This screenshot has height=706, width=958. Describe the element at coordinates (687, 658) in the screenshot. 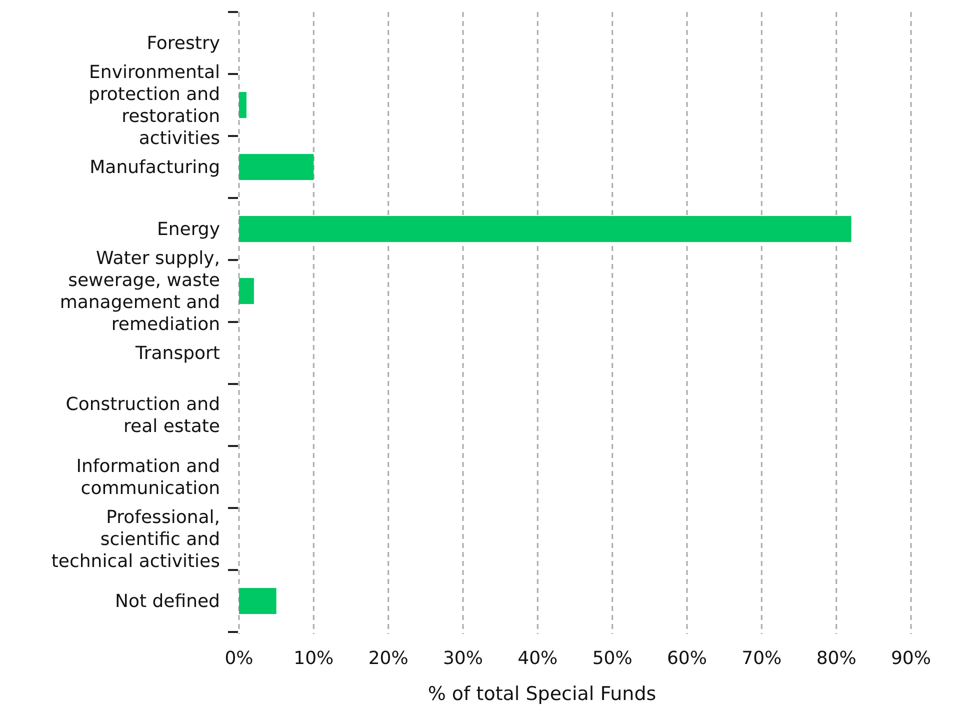

I see `x-tick-label: 60%` at that location.